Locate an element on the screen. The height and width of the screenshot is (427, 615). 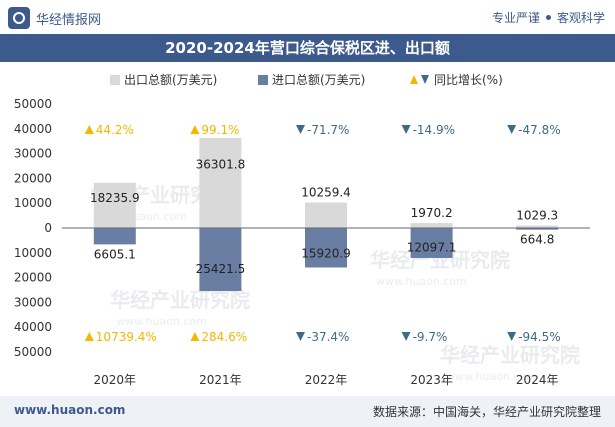
brand-logo: 华经情报网 is located at coordinates (54, 18).